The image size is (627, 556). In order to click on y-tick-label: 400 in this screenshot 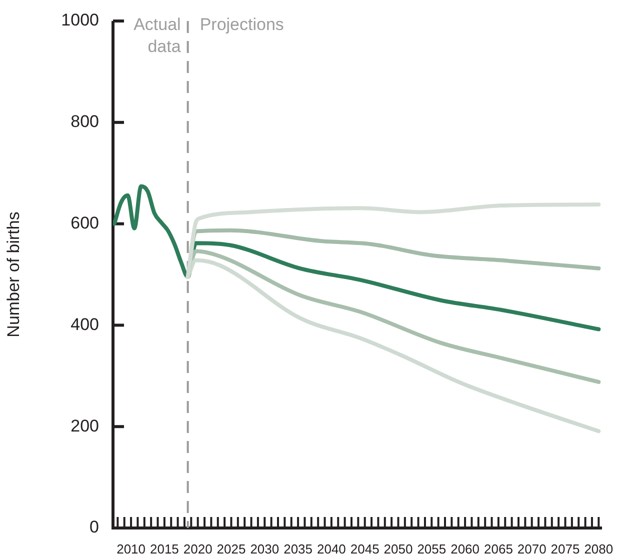, I will do `click(84, 324)`.